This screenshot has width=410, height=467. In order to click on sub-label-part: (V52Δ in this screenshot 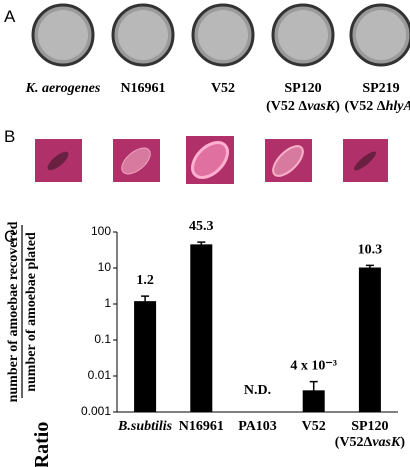, I will do `click(354, 442)`.